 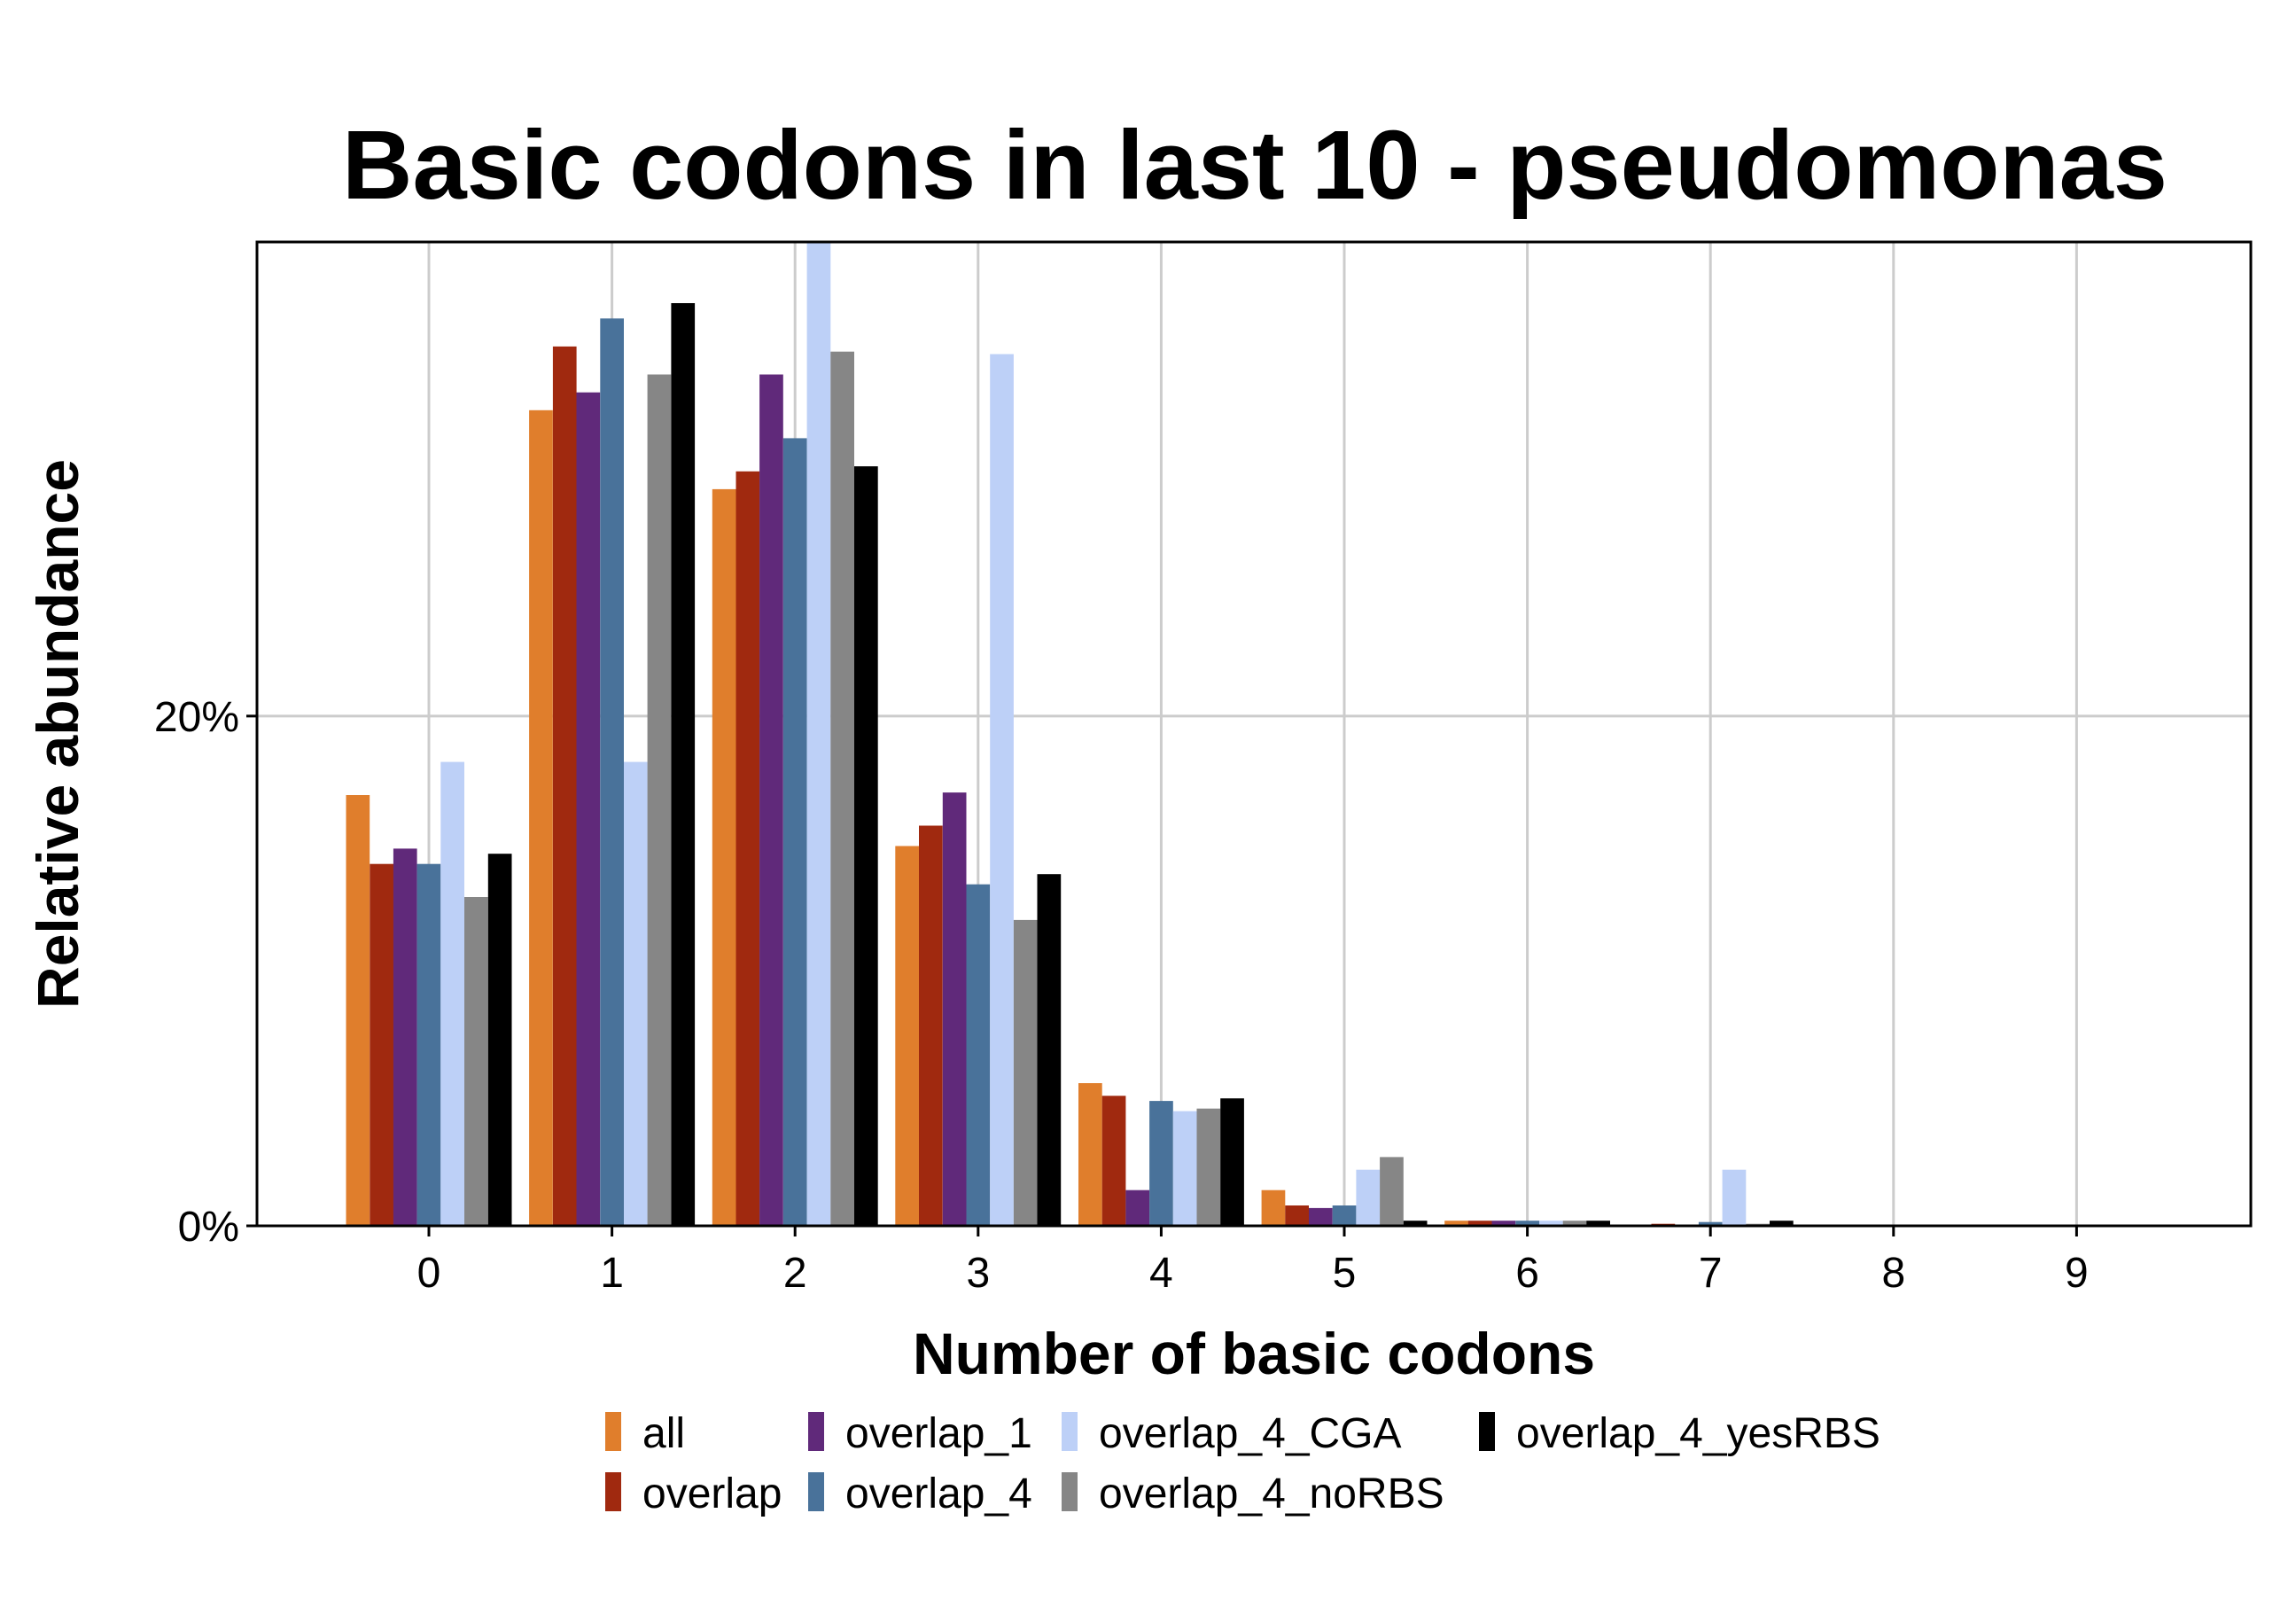 What do you see at coordinates (429, 1273) in the screenshot?
I see `x-tick-label: 0` at bounding box center [429, 1273].